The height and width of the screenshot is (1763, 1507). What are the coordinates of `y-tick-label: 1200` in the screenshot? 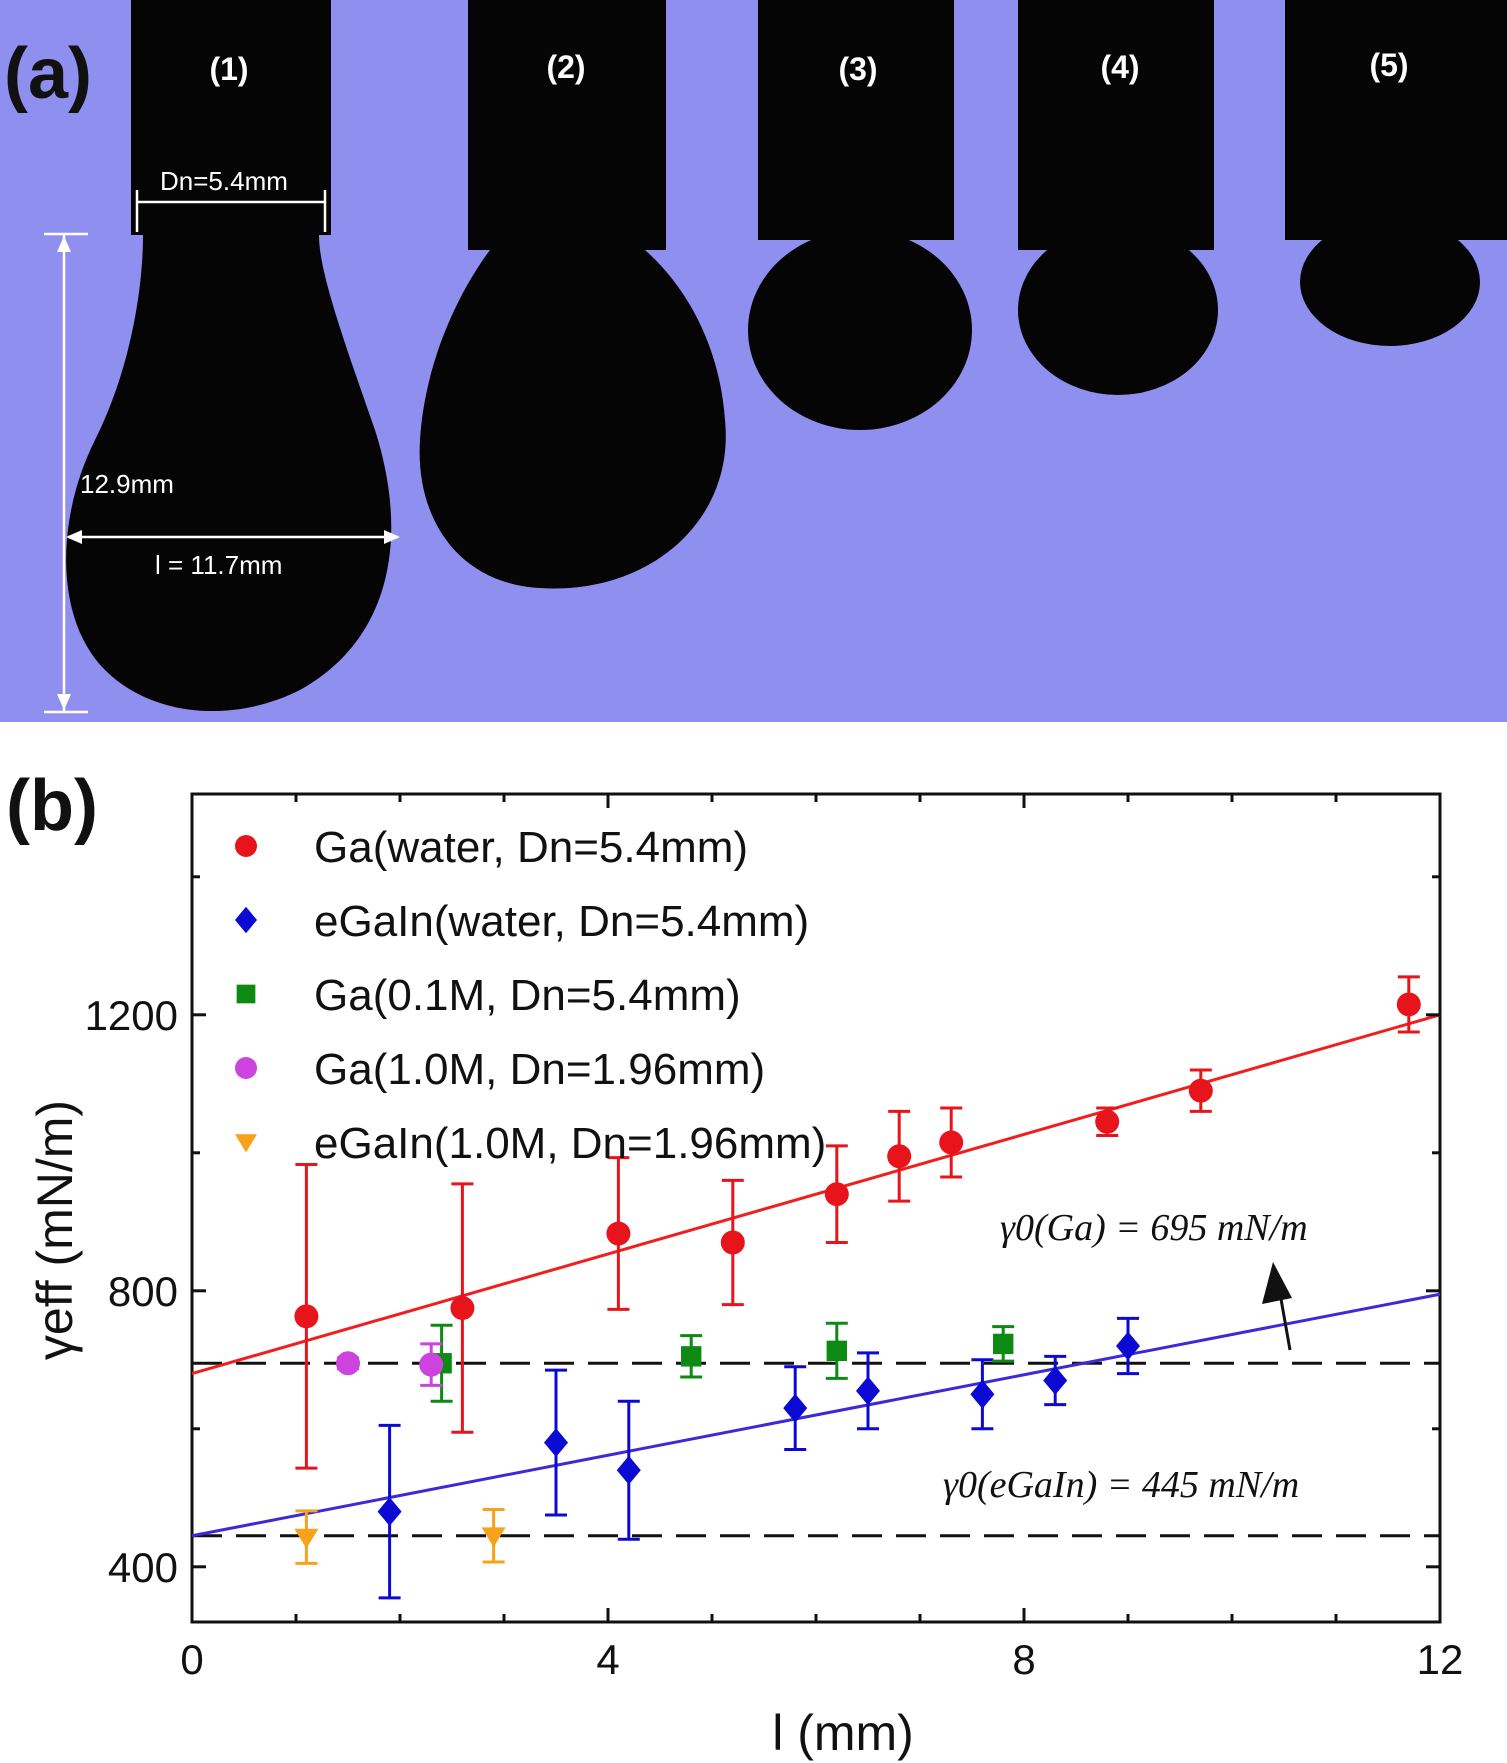 It's located at (131, 1015).